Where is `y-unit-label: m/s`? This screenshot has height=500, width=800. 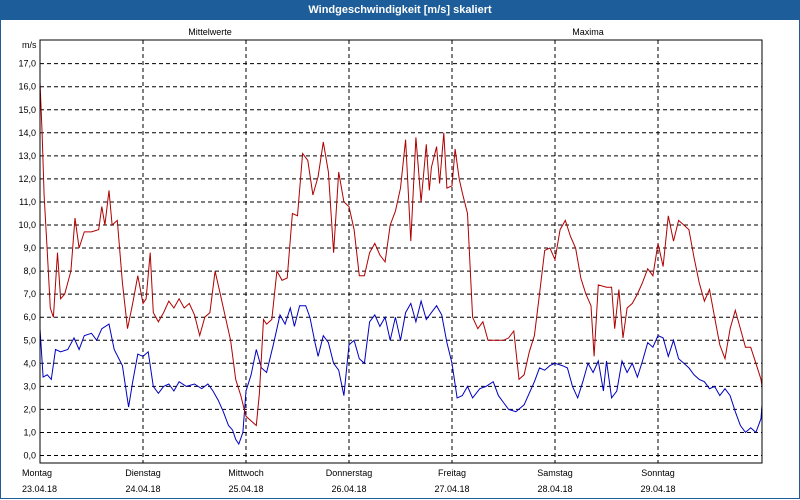 y-unit-label: m/s is located at coordinates (29, 45).